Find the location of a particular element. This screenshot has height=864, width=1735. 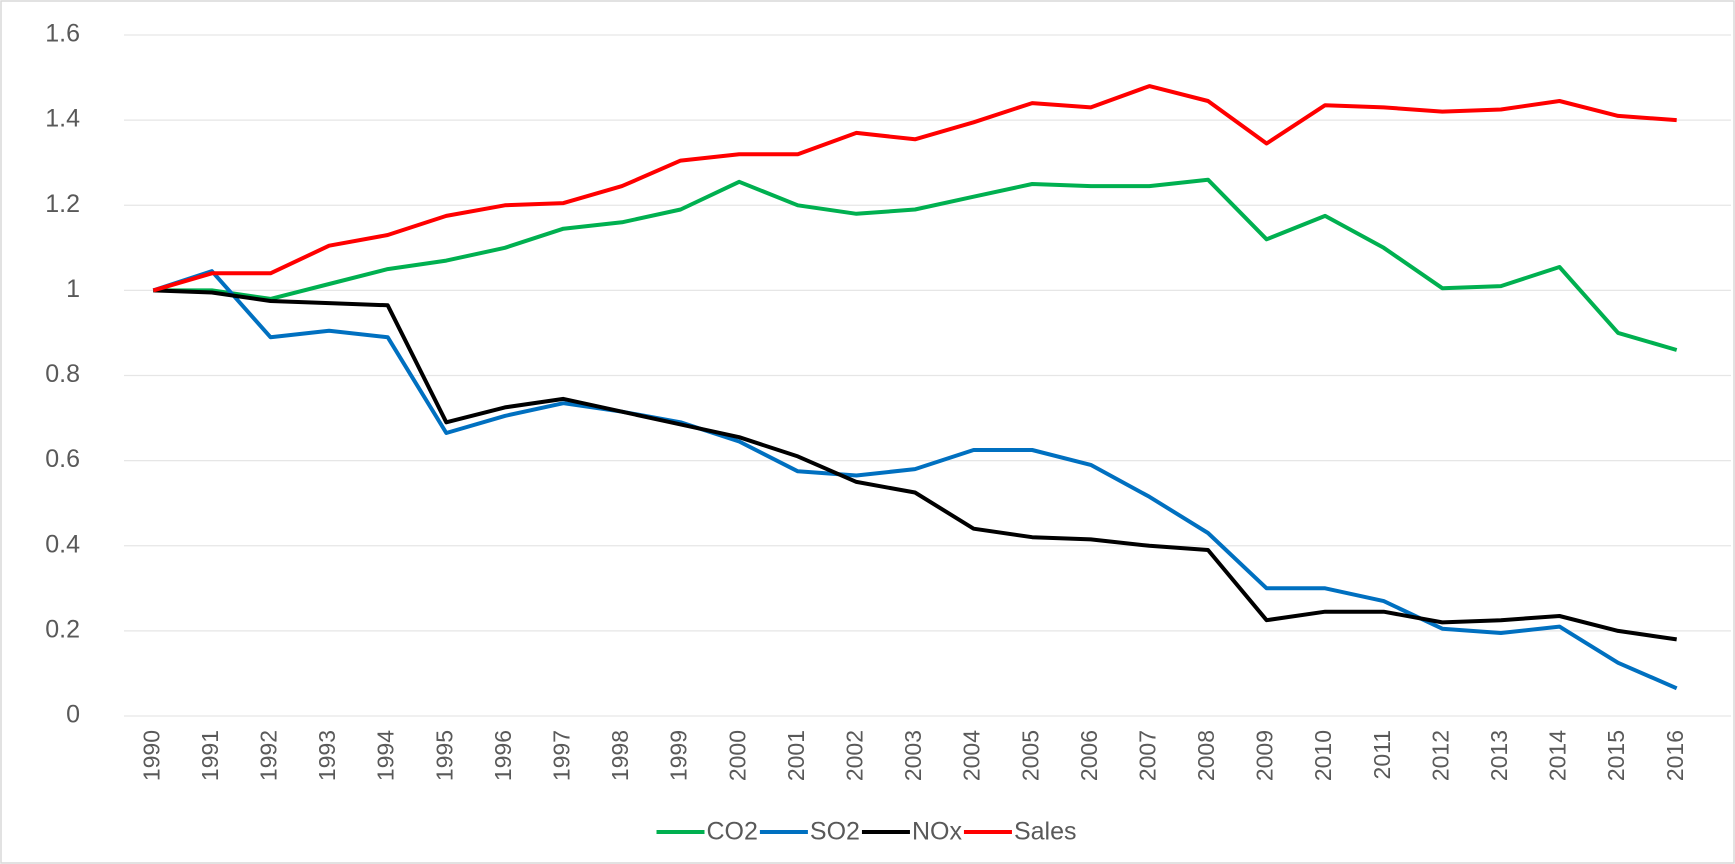

legend-label: SO2 is located at coordinates (835, 832).